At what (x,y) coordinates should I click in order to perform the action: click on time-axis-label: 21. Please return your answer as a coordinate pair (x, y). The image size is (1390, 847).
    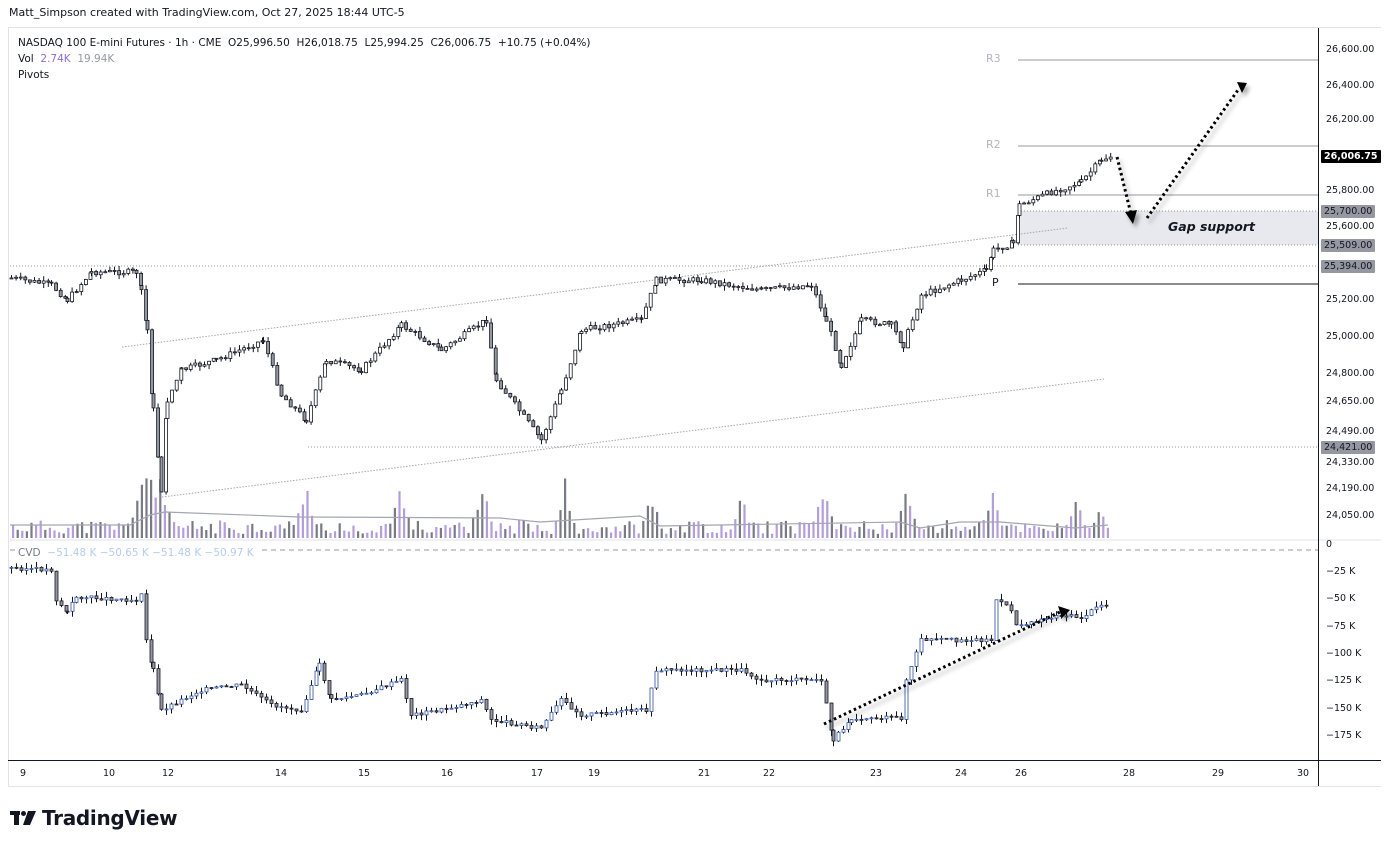
    Looking at the image, I should click on (704, 773).